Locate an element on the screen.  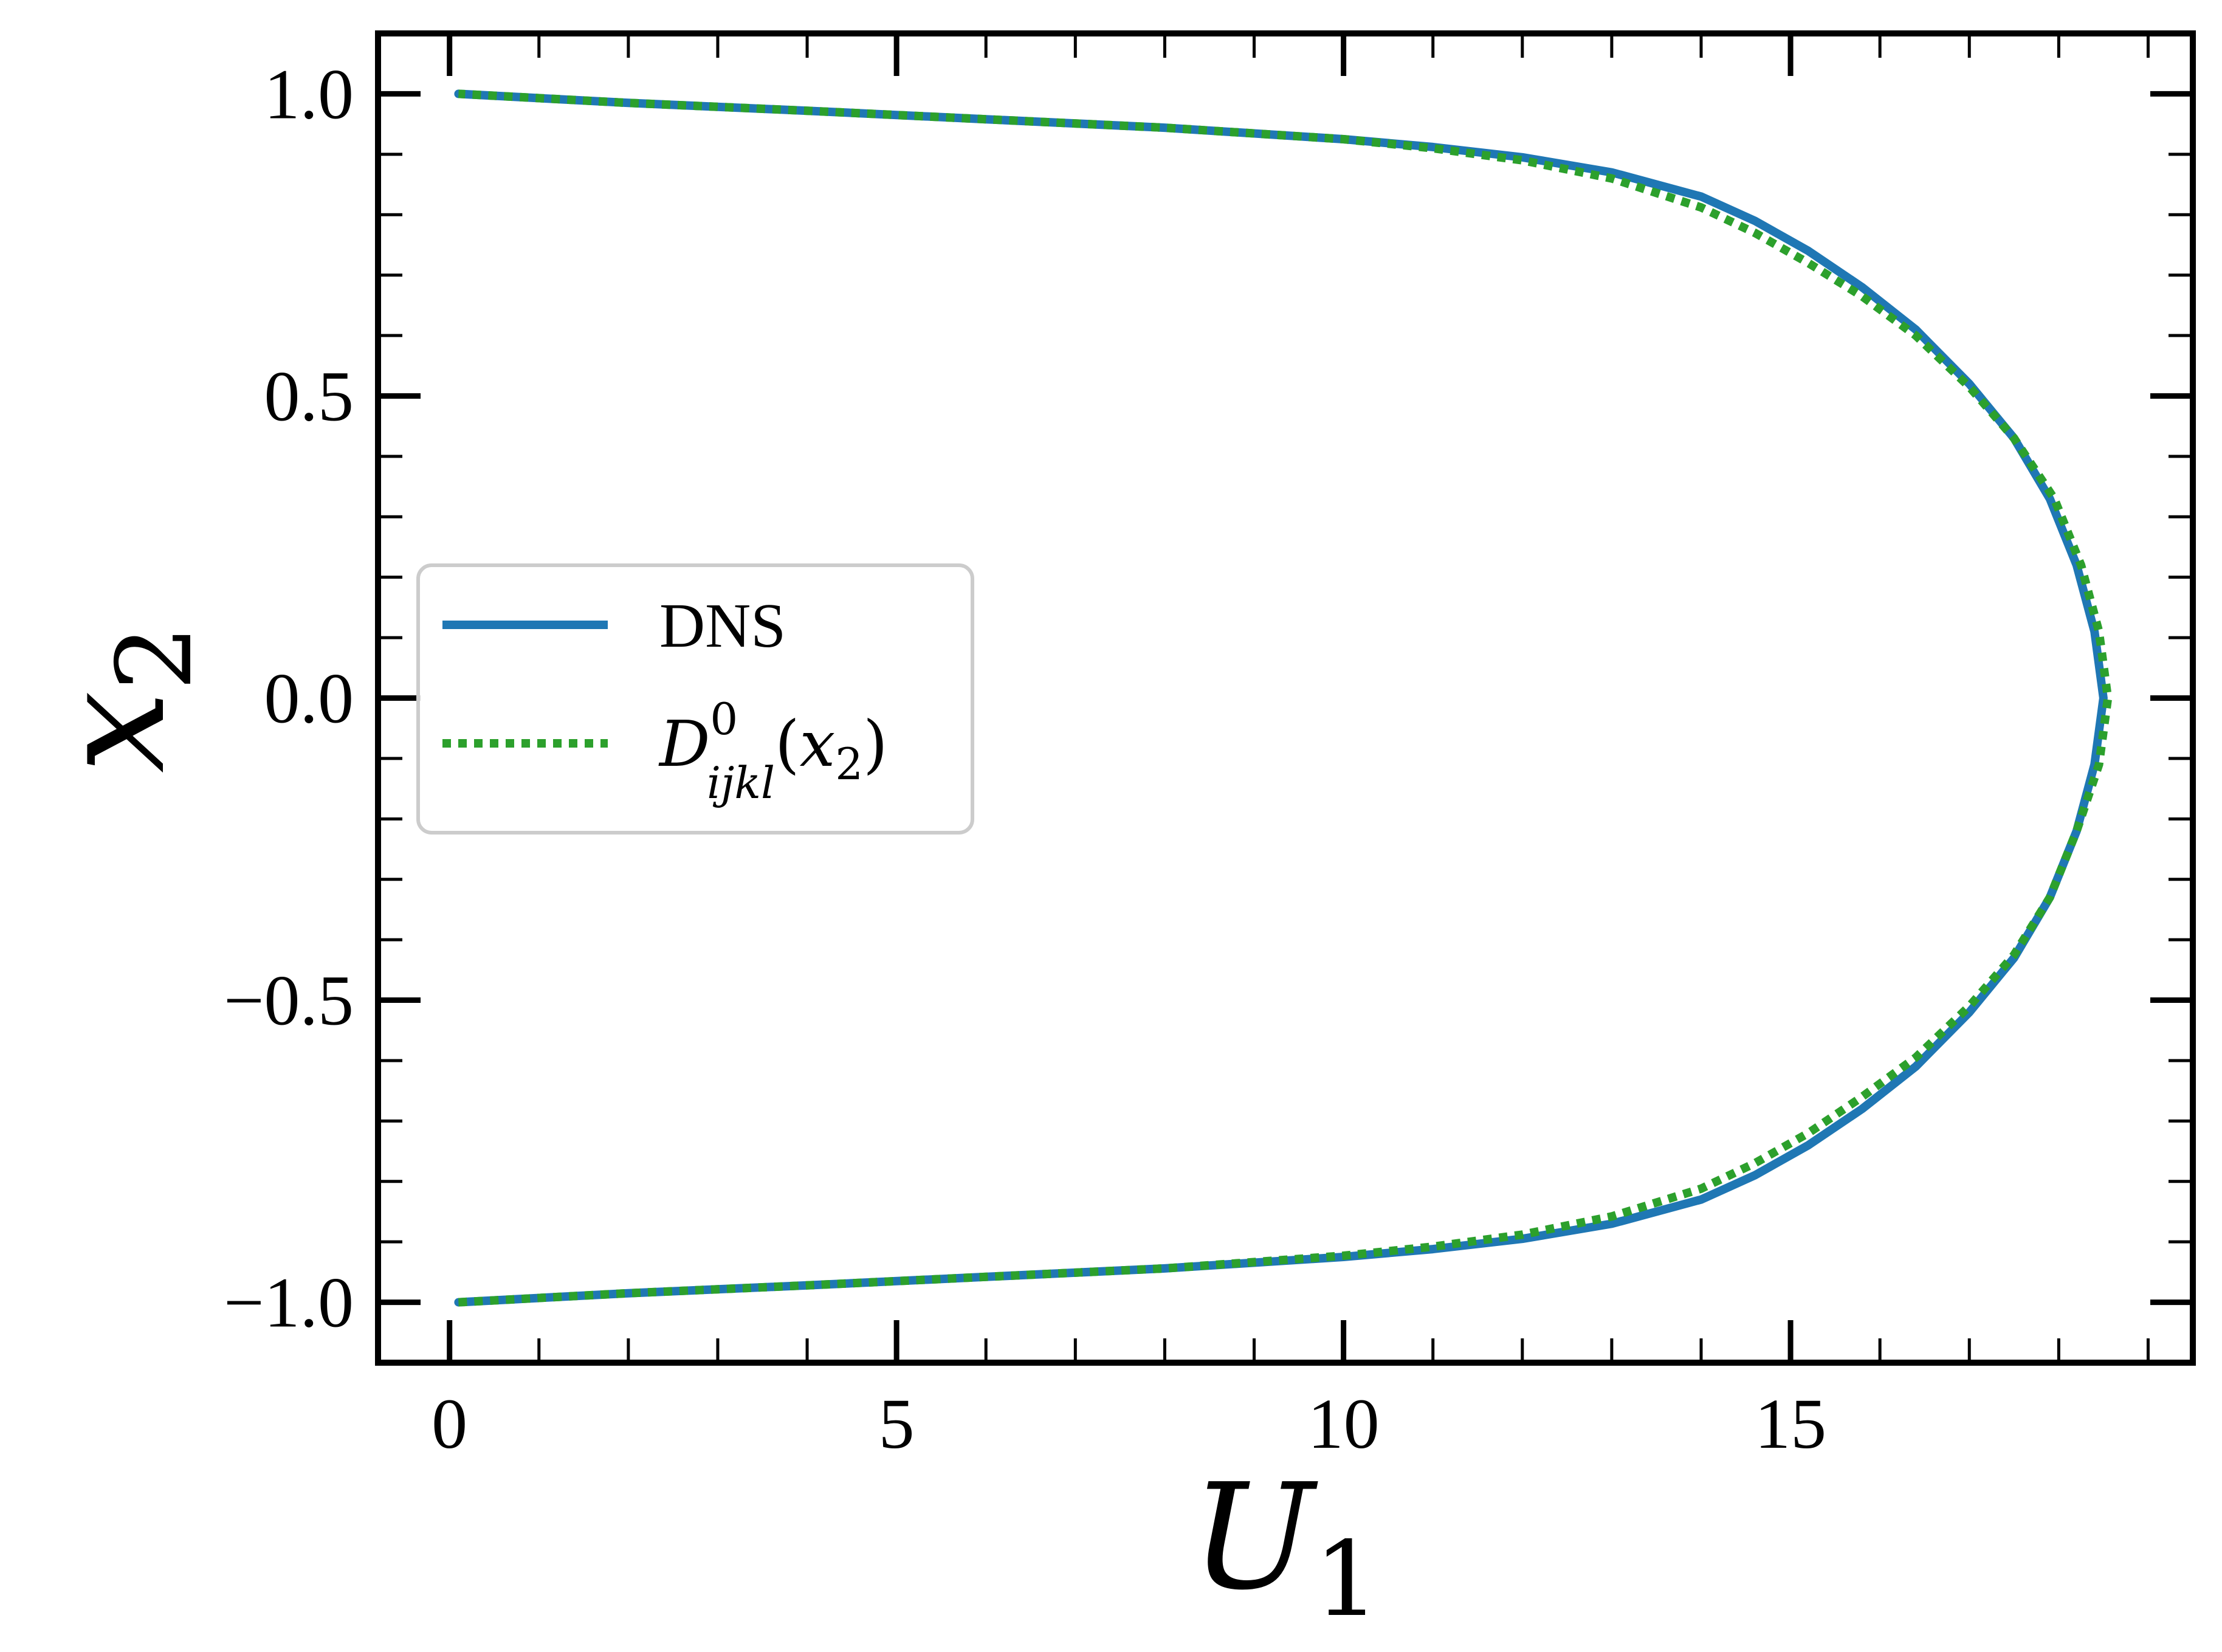
x-tick-label: 5 is located at coordinates (897, 1424).